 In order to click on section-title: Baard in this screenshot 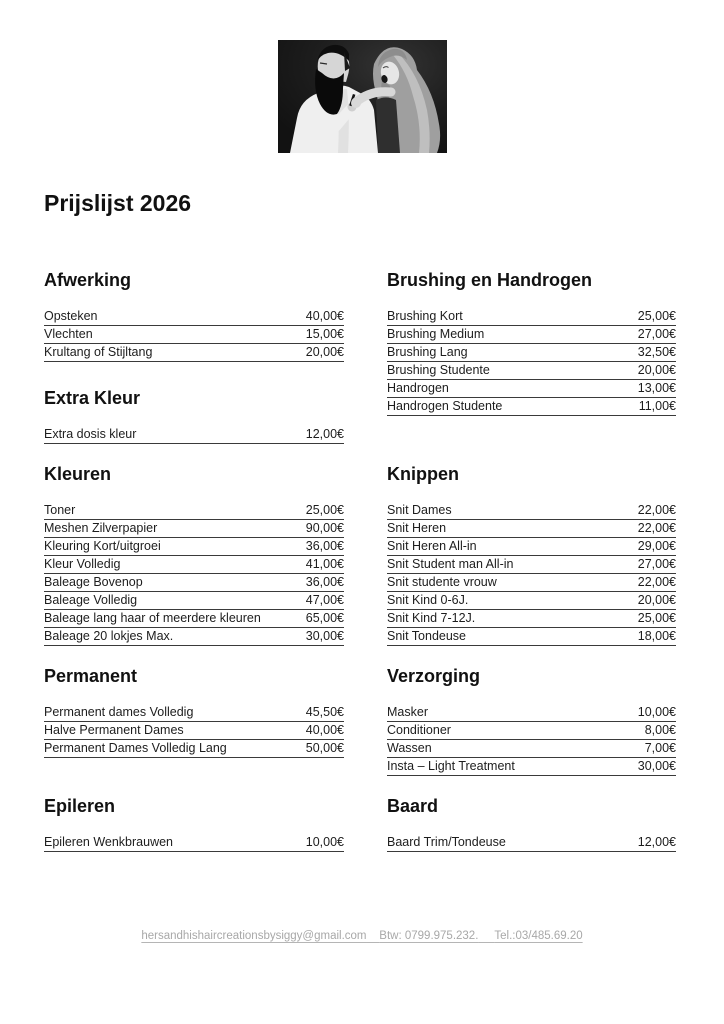, I will do `click(413, 806)`.